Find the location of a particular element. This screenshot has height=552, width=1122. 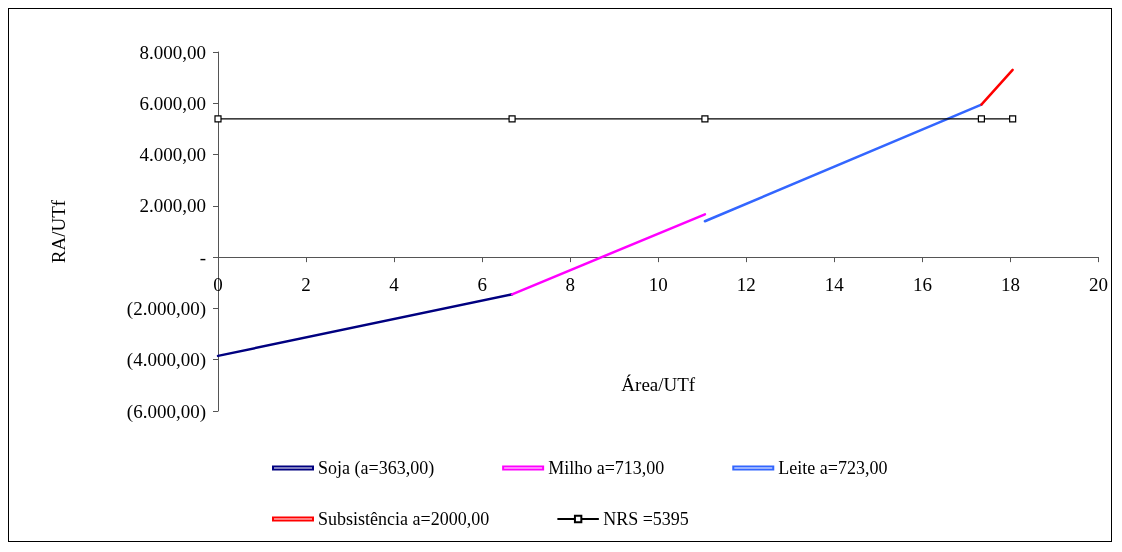

y-axis-title: RA/UTf is located at coordinates (58, 231).